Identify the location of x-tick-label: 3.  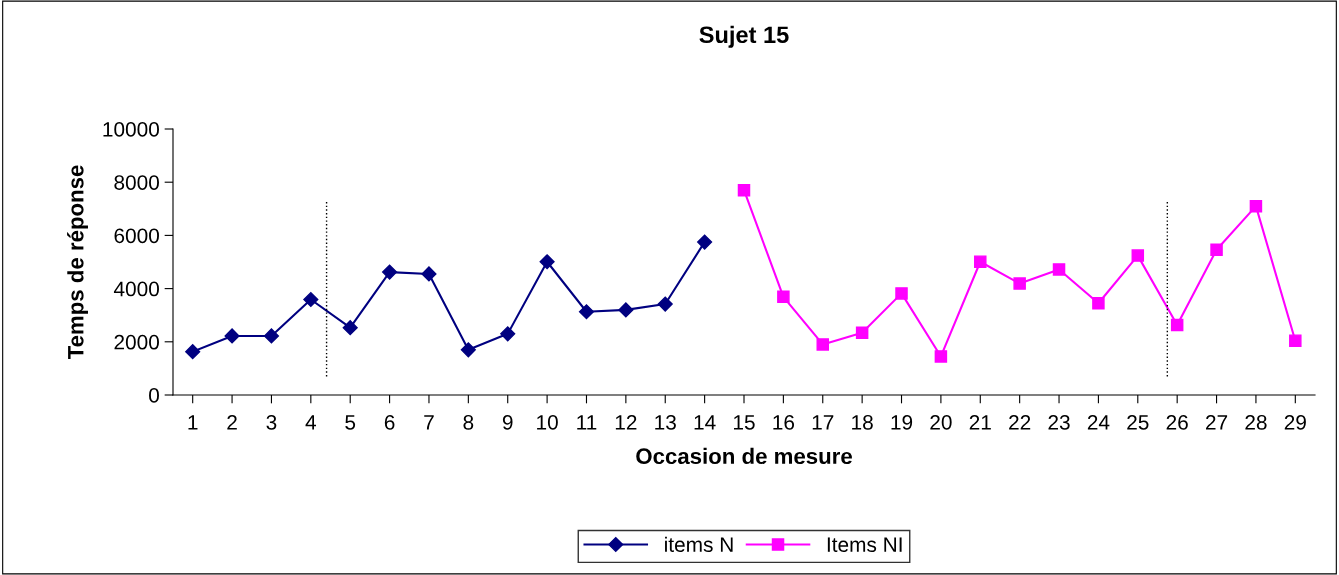
(271, 422).